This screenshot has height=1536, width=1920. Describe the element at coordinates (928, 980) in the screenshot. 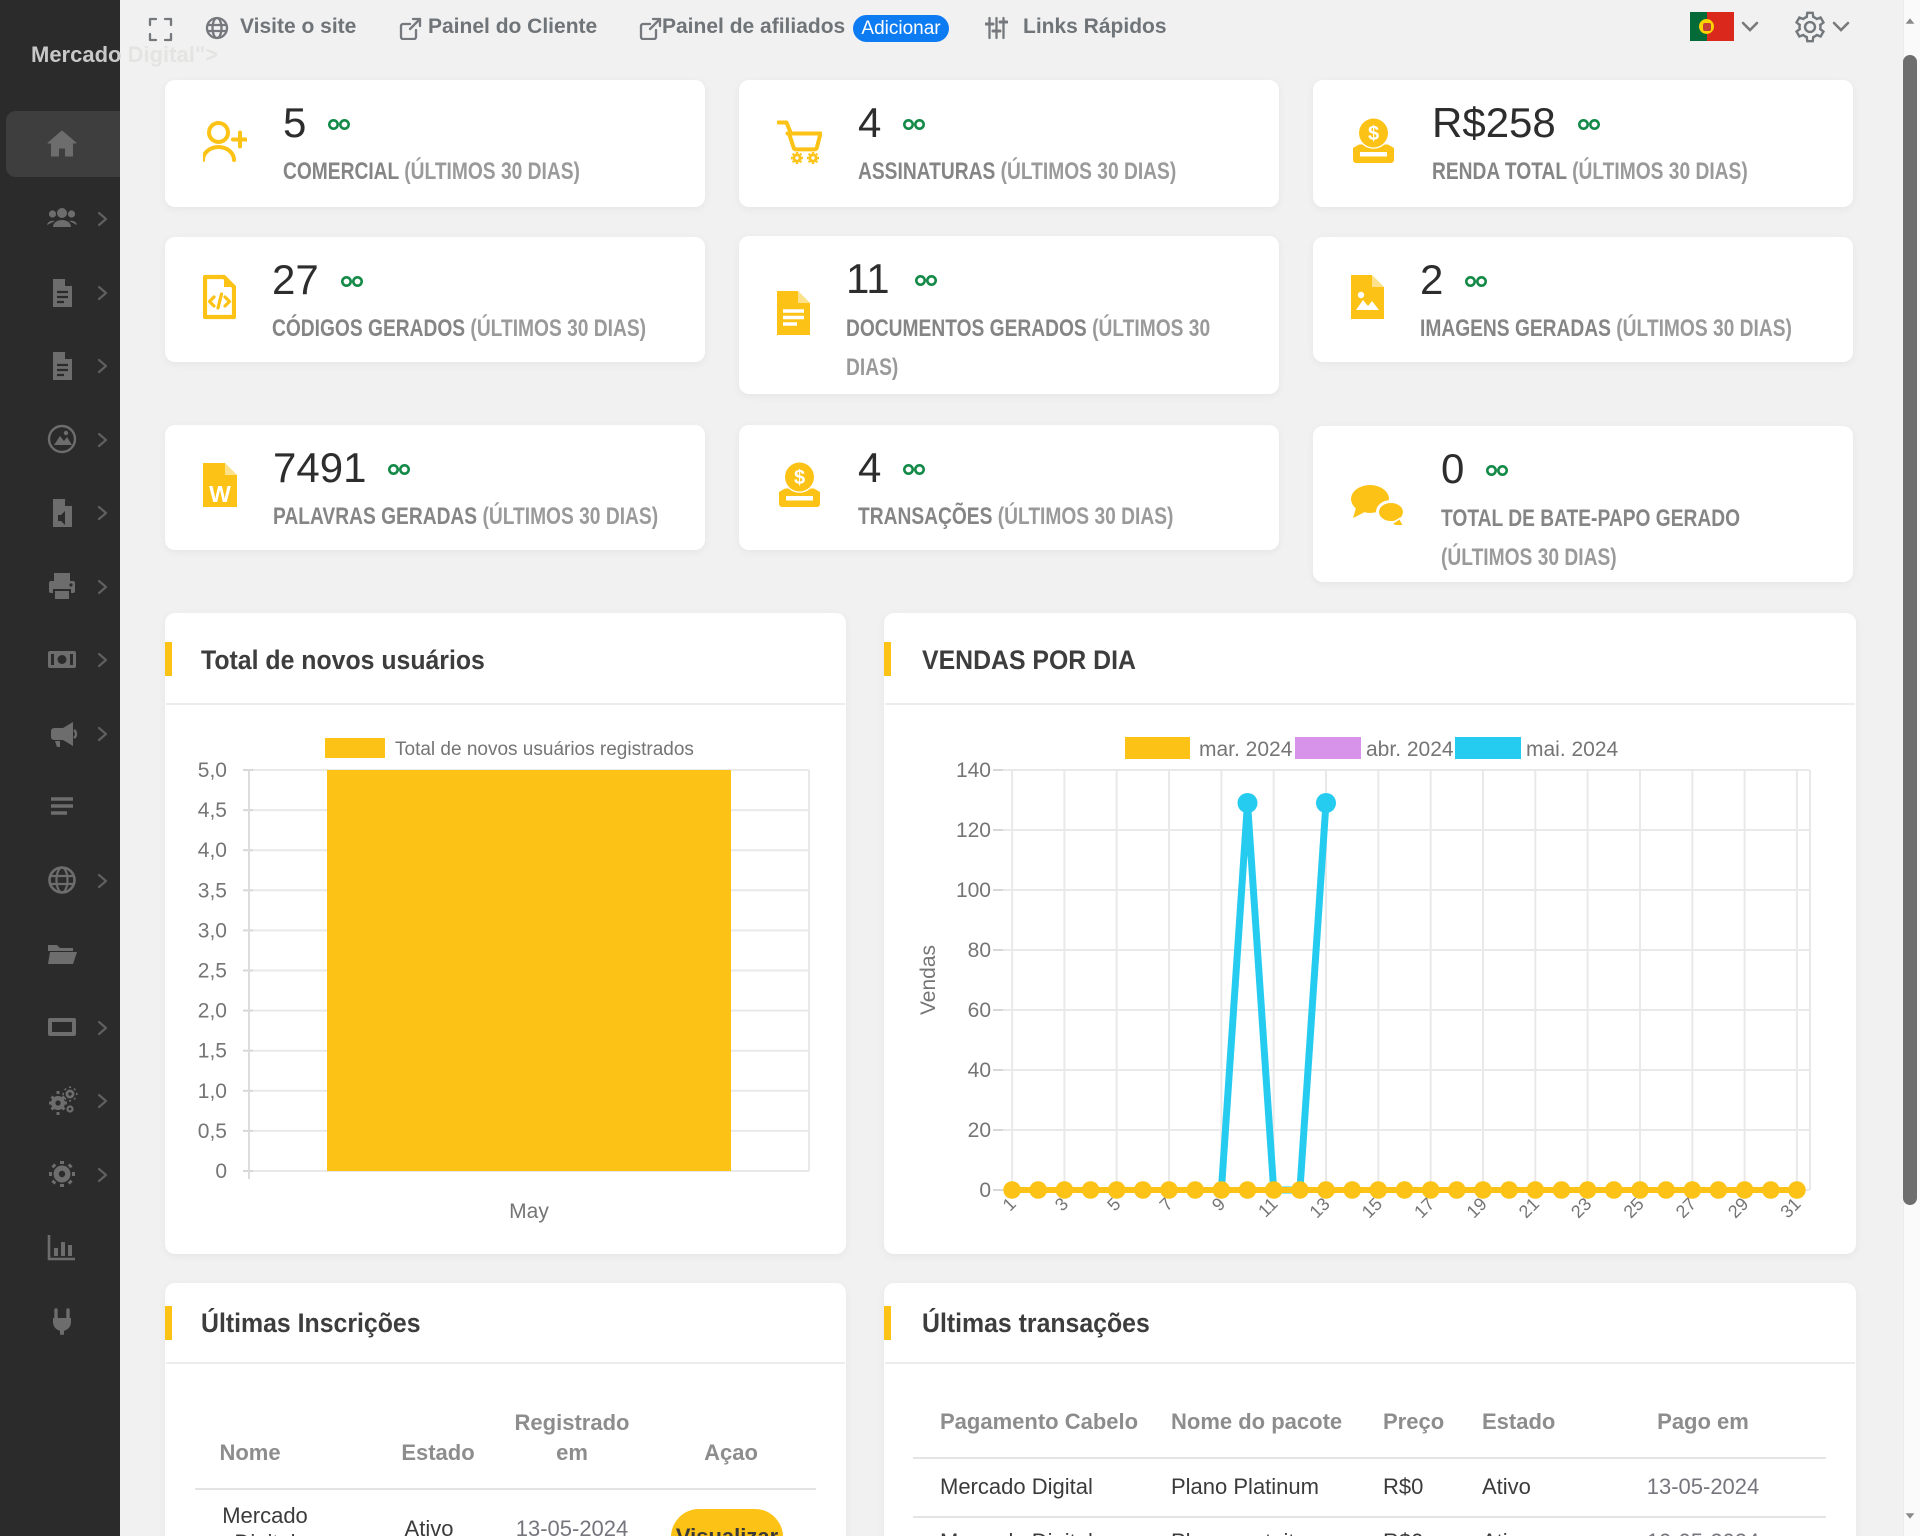

I see `svg-text: Vendas` at that location.